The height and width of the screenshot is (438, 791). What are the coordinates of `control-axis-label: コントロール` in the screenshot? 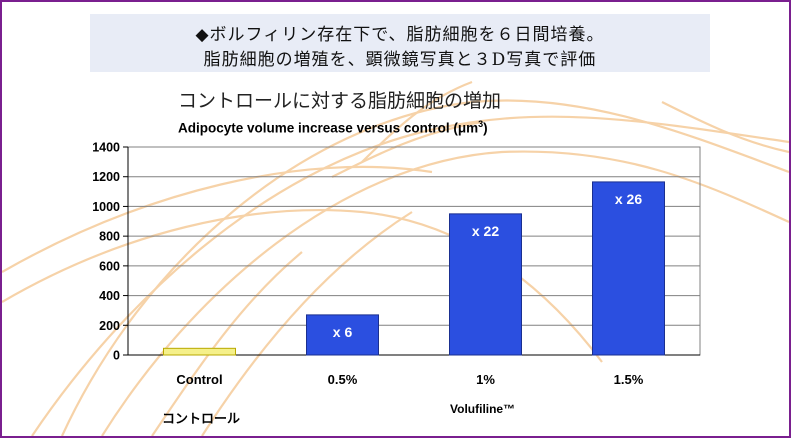 It's located at (201, 419).